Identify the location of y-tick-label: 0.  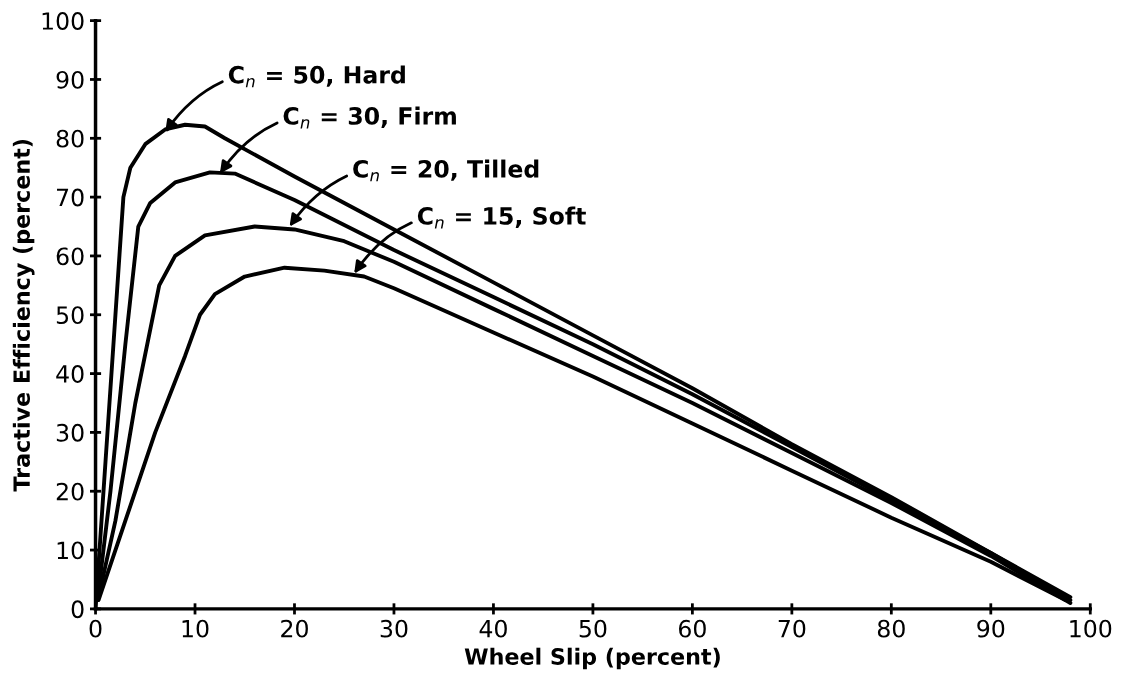
(77, 609).